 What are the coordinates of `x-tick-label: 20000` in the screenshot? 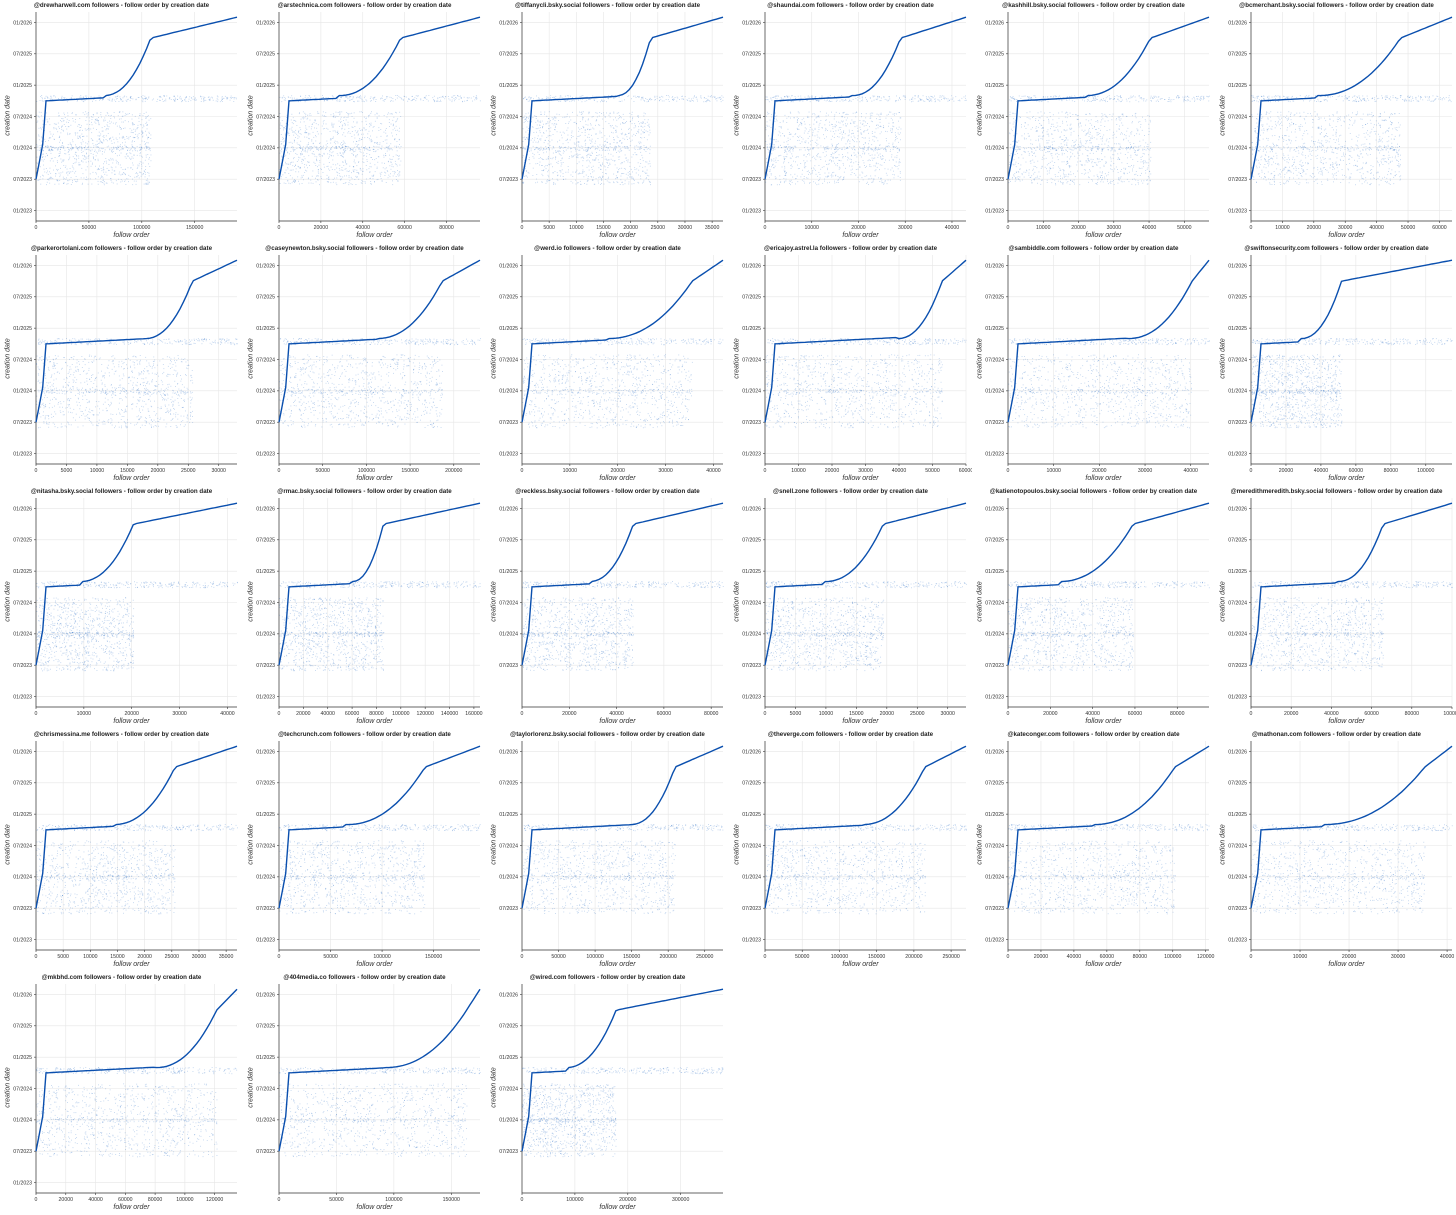 It's located at (1078, 228).